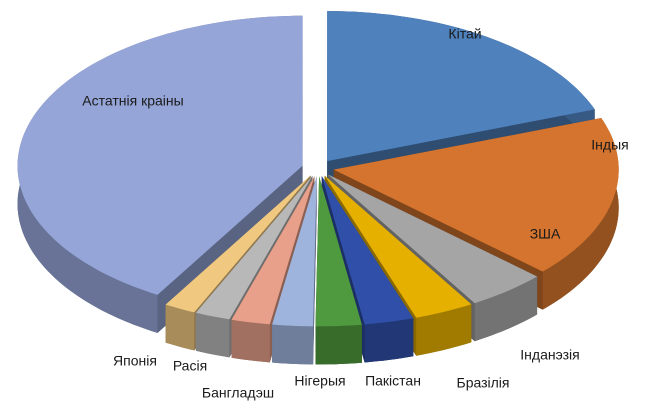 The height and width of the screenshot is (404, 648). I want to click on slice-label: Кітай, so click(464, 34).